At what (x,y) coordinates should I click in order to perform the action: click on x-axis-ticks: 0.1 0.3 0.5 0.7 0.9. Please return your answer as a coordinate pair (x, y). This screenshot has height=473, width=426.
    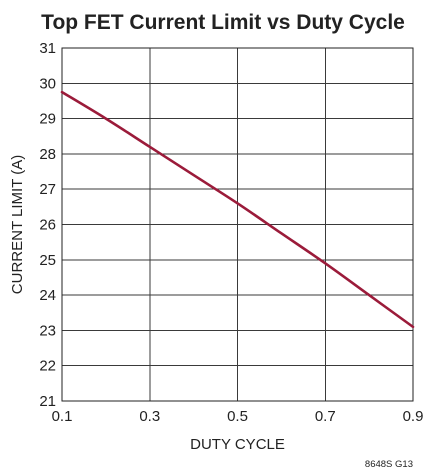
    Looking at the image, I should click on (238, 416).